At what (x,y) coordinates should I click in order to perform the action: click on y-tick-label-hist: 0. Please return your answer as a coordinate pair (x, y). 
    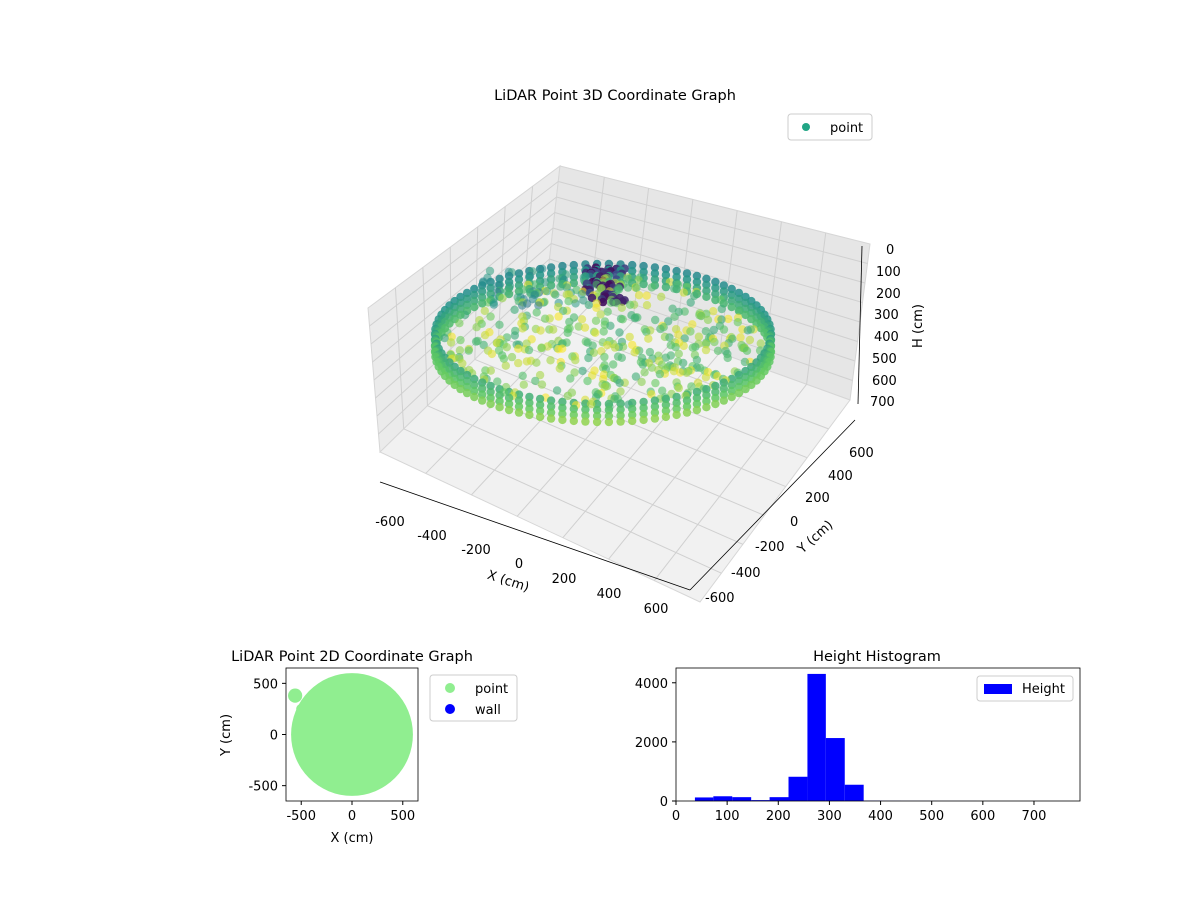
    Looking at the image, I should click on (664, 802).